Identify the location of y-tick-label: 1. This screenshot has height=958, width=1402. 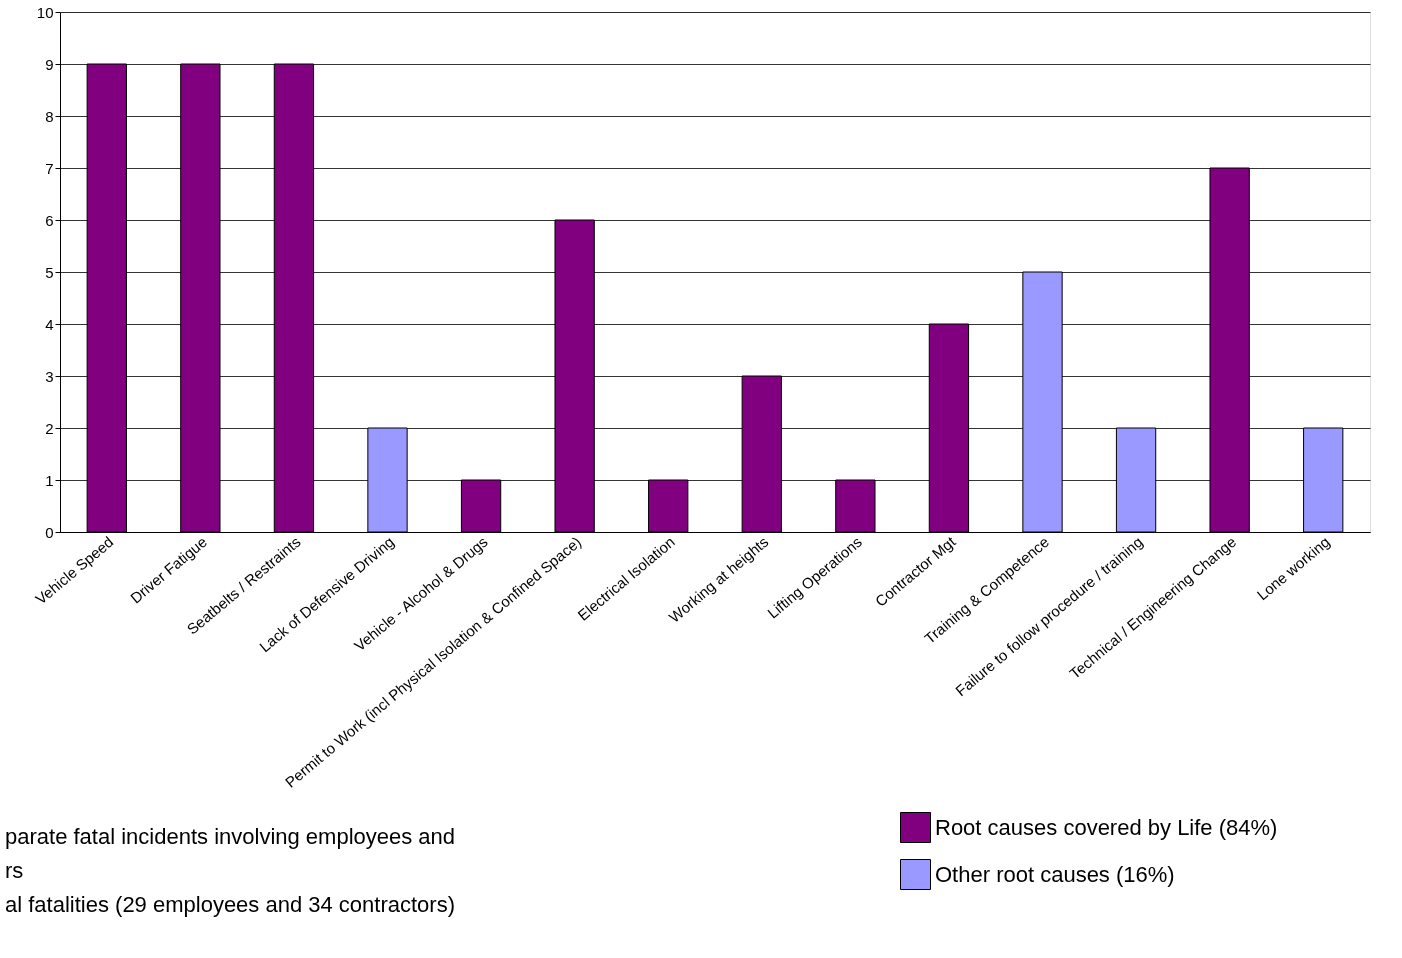
(49, 480).